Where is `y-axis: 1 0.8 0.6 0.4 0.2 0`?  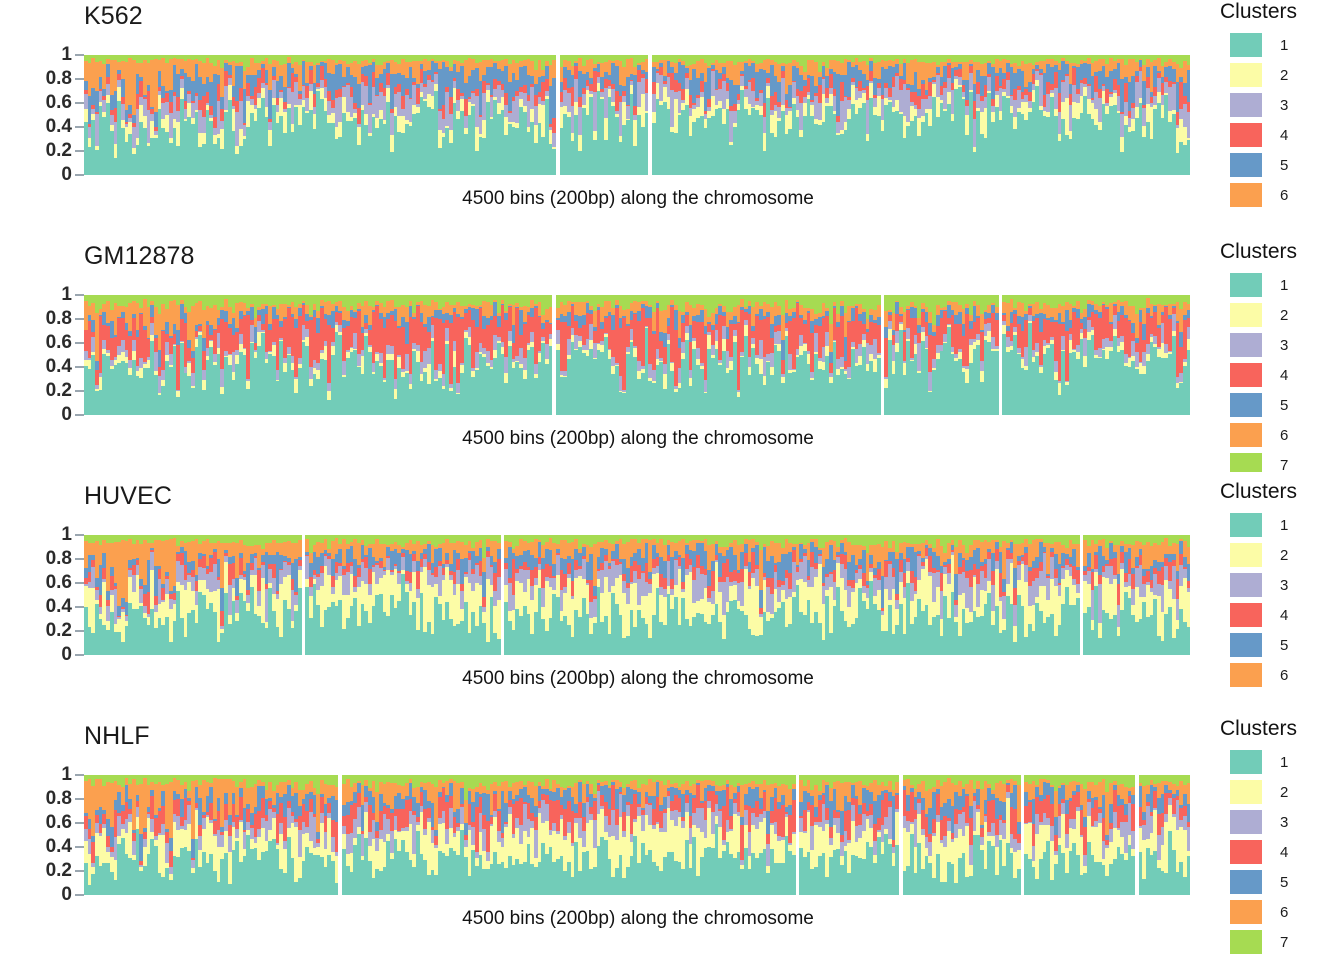
y-axis: 1 0.8 0.6 0.4 0.2 0 is located at coordinates (42, 354).